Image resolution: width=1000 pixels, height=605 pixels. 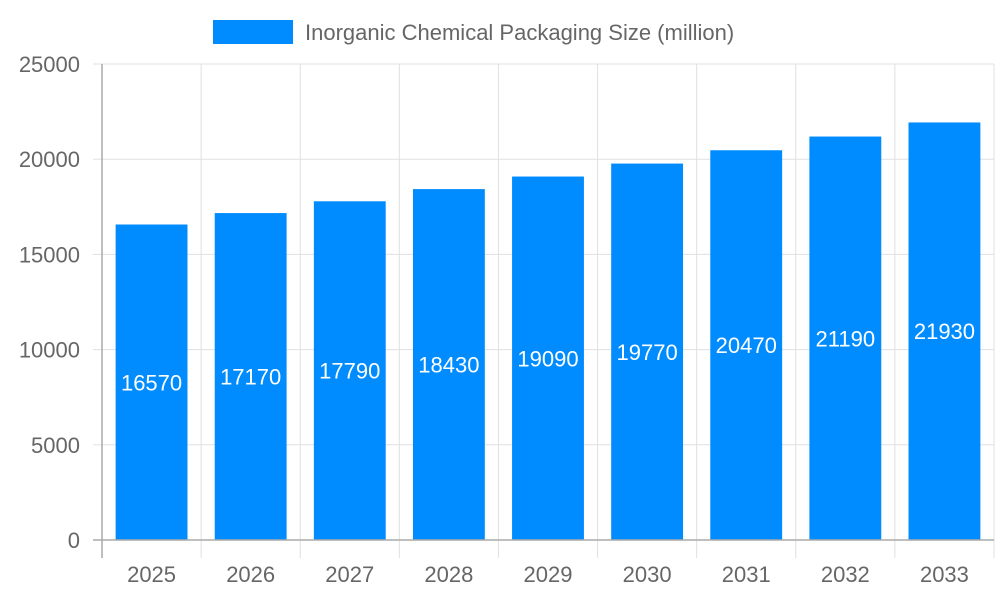 I want to click on x-tick-label: 2025, so click(x=151, y=574).